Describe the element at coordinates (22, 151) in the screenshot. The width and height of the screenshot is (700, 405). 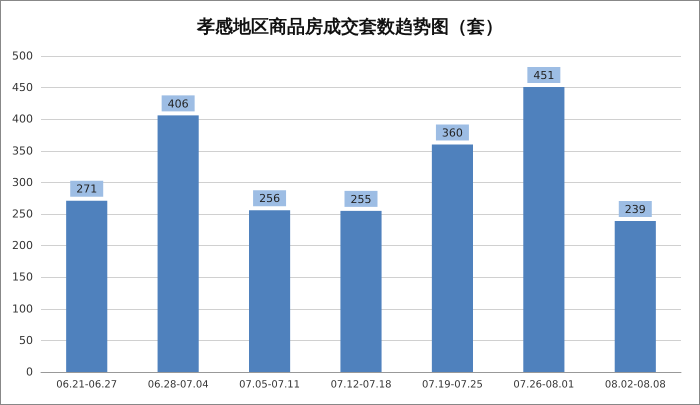
I see `y-tick-label: 350` at that location.